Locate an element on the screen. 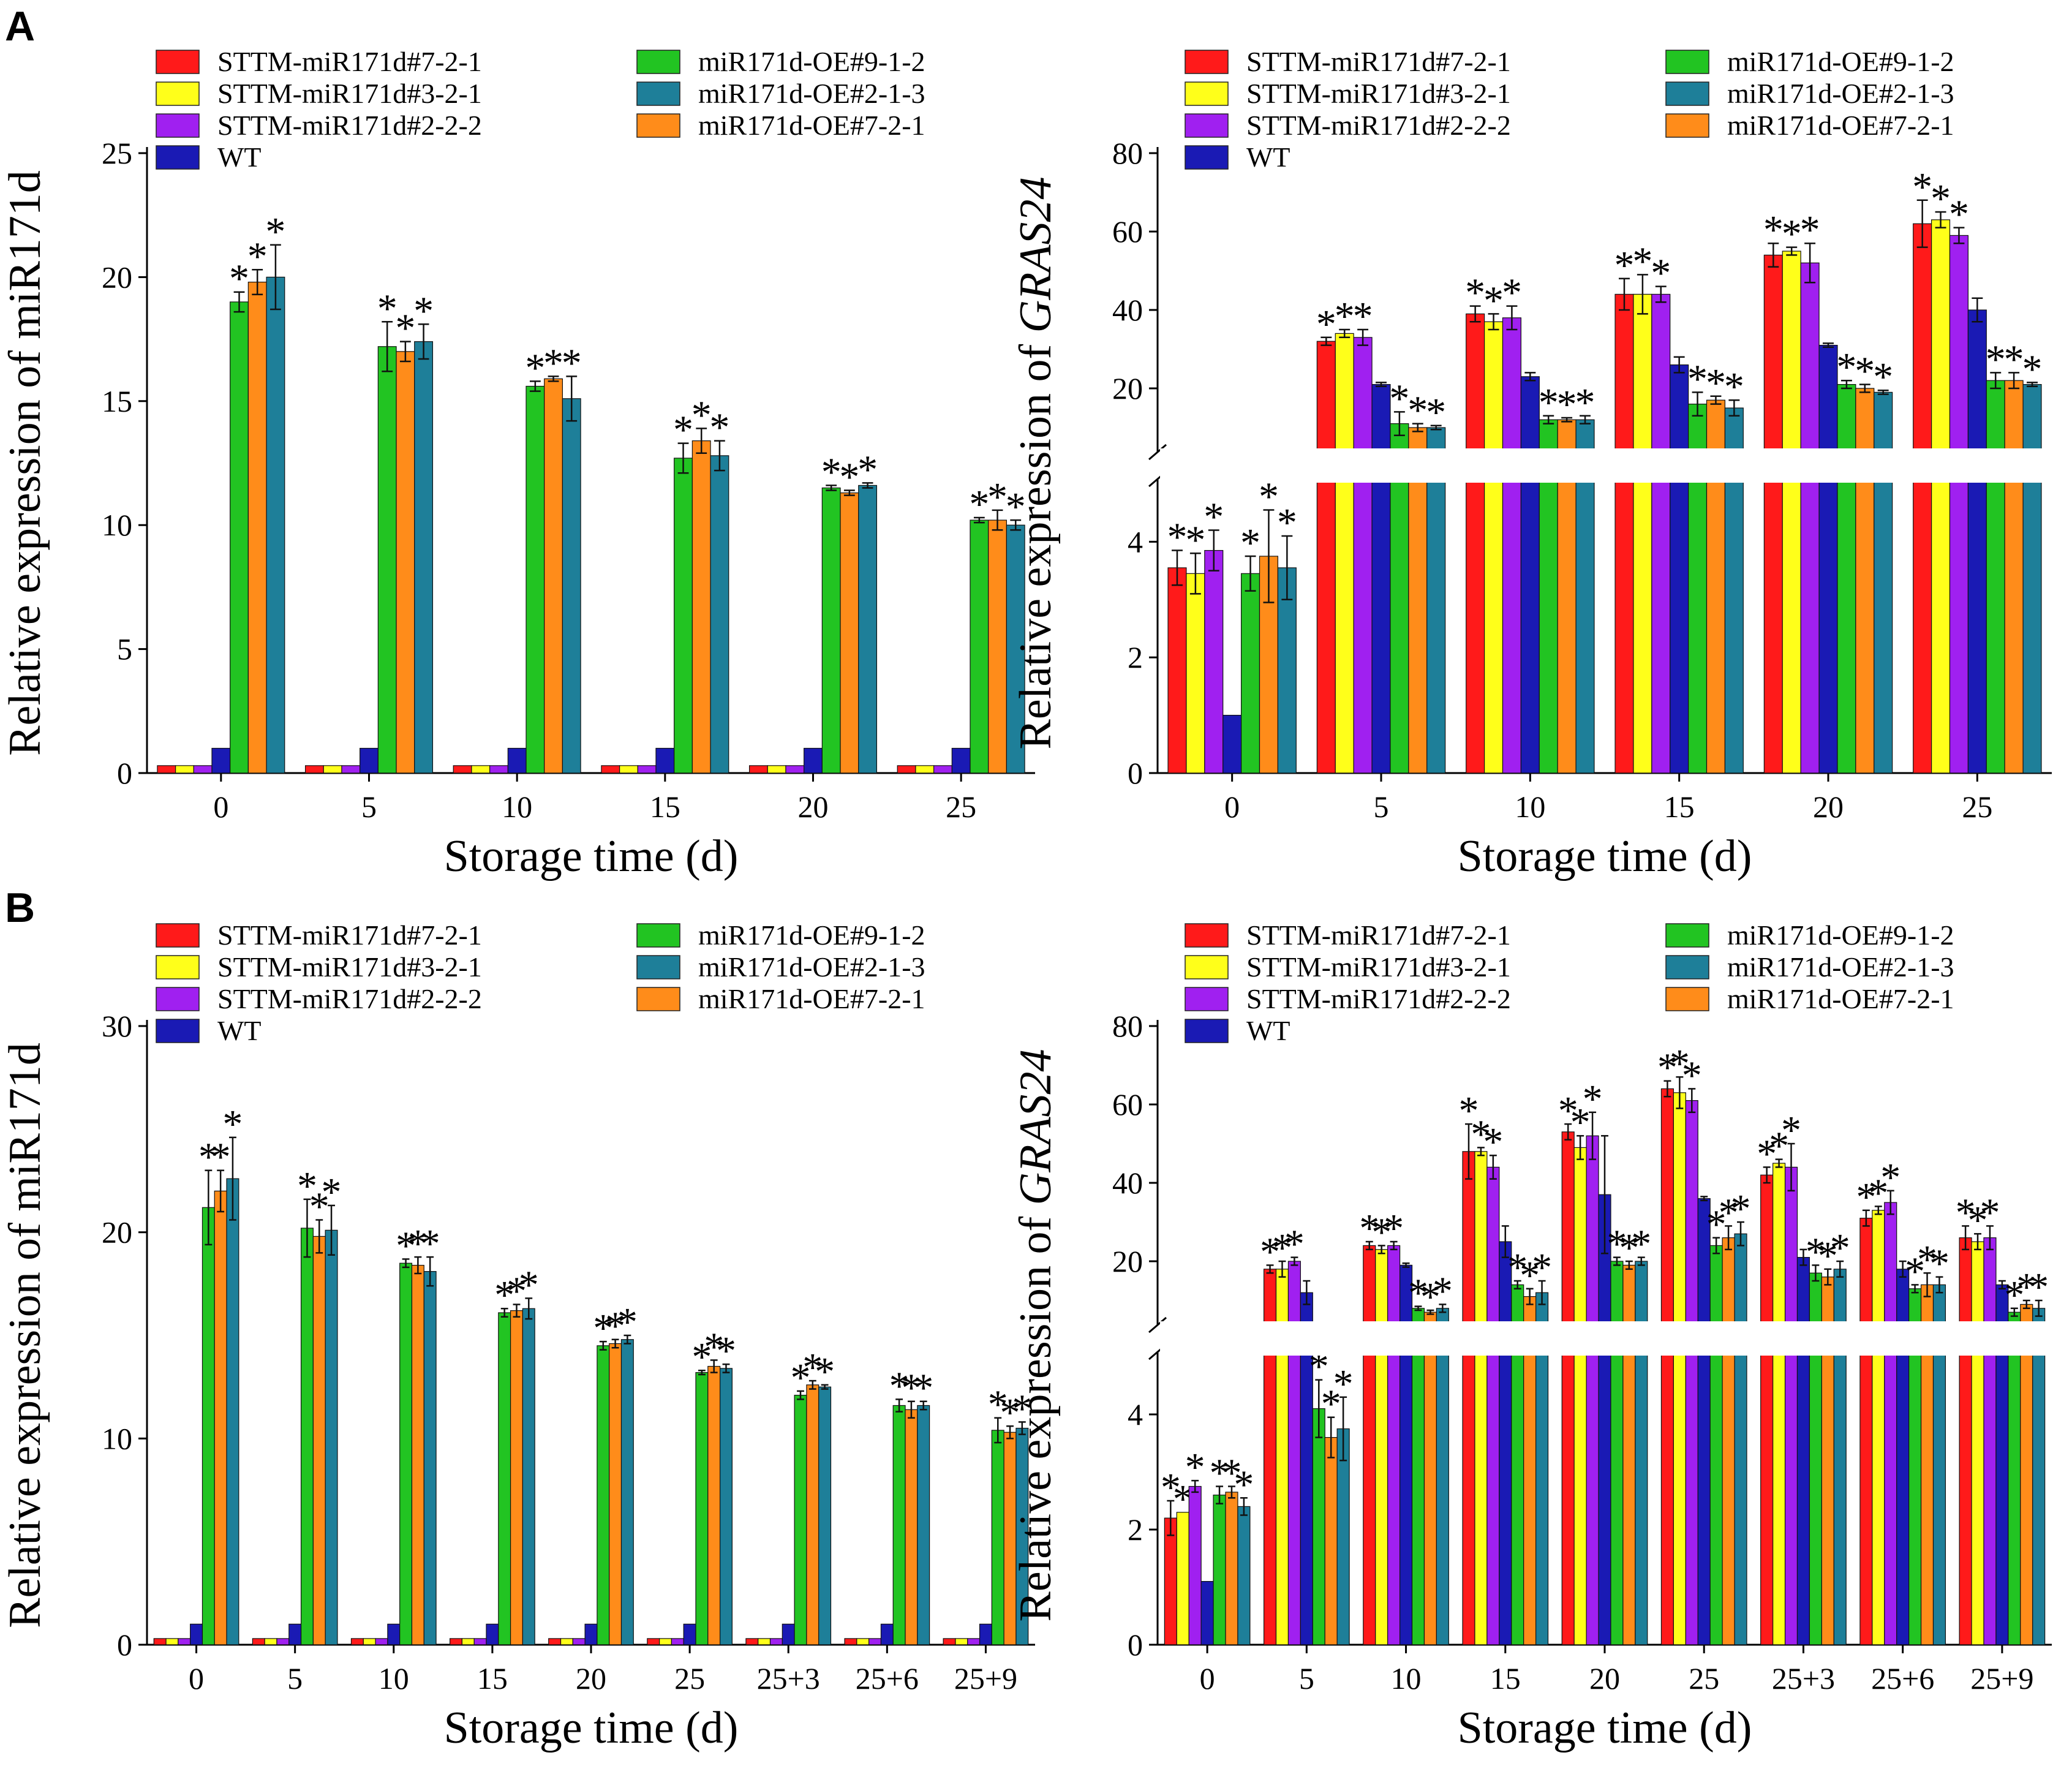  legend-label: STTM-miR171d#3-2-1 is located at coordinates (1379, 967).